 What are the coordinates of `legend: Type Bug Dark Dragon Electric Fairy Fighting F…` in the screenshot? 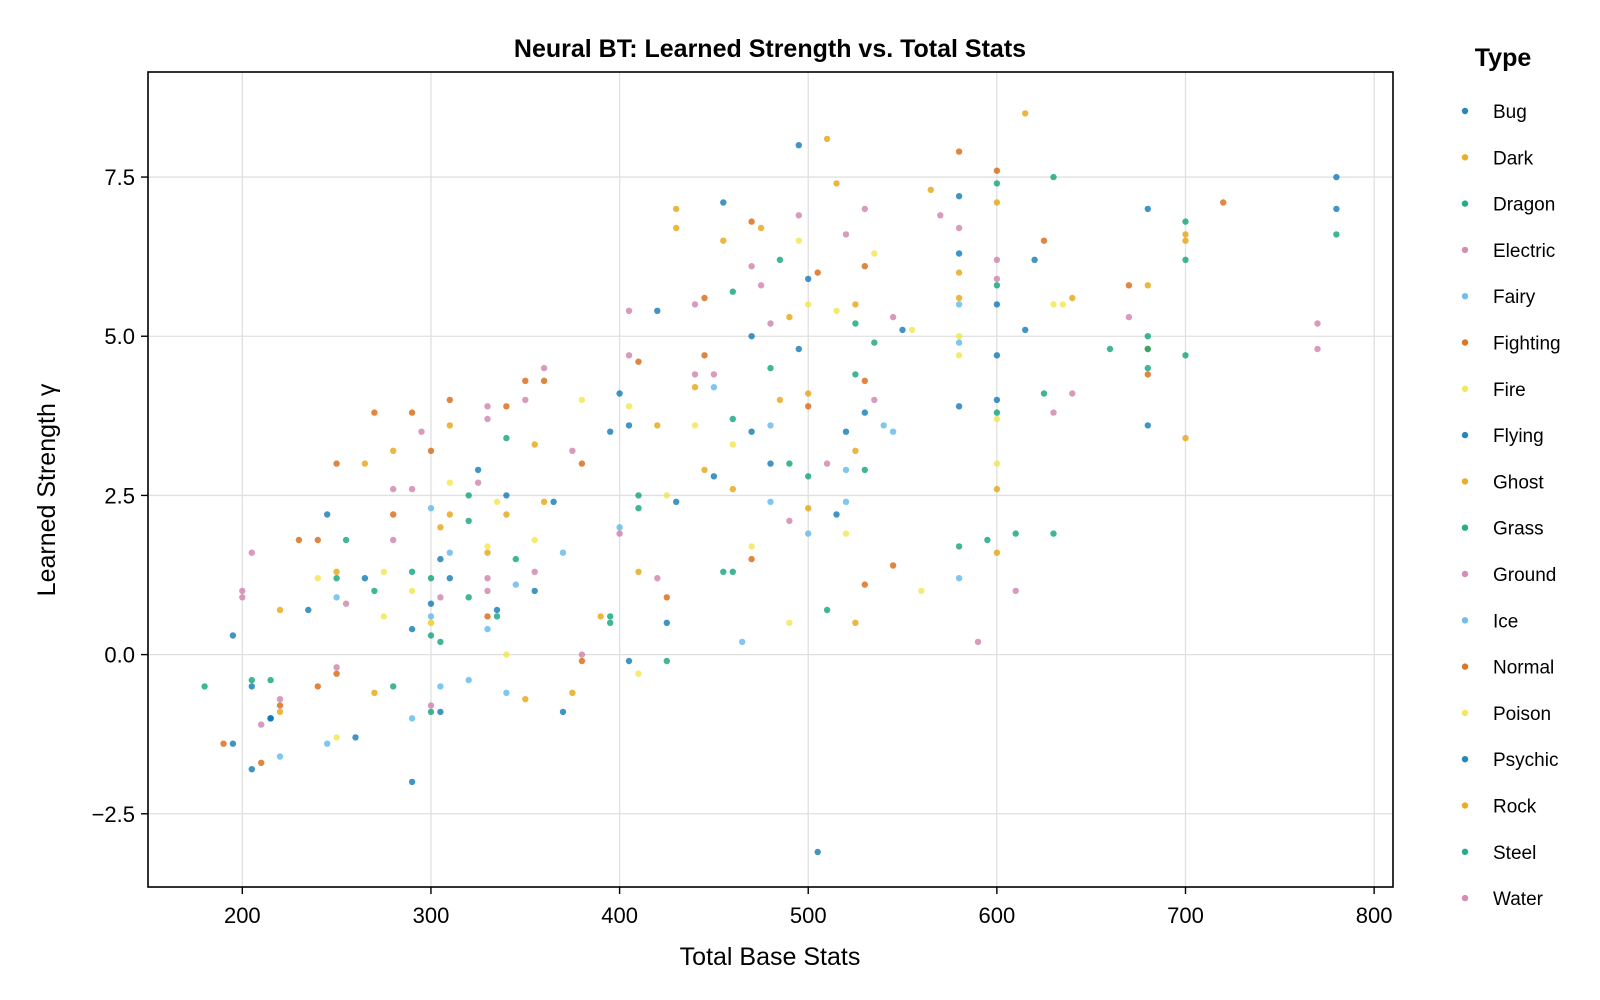 It's located at (1511, 477).